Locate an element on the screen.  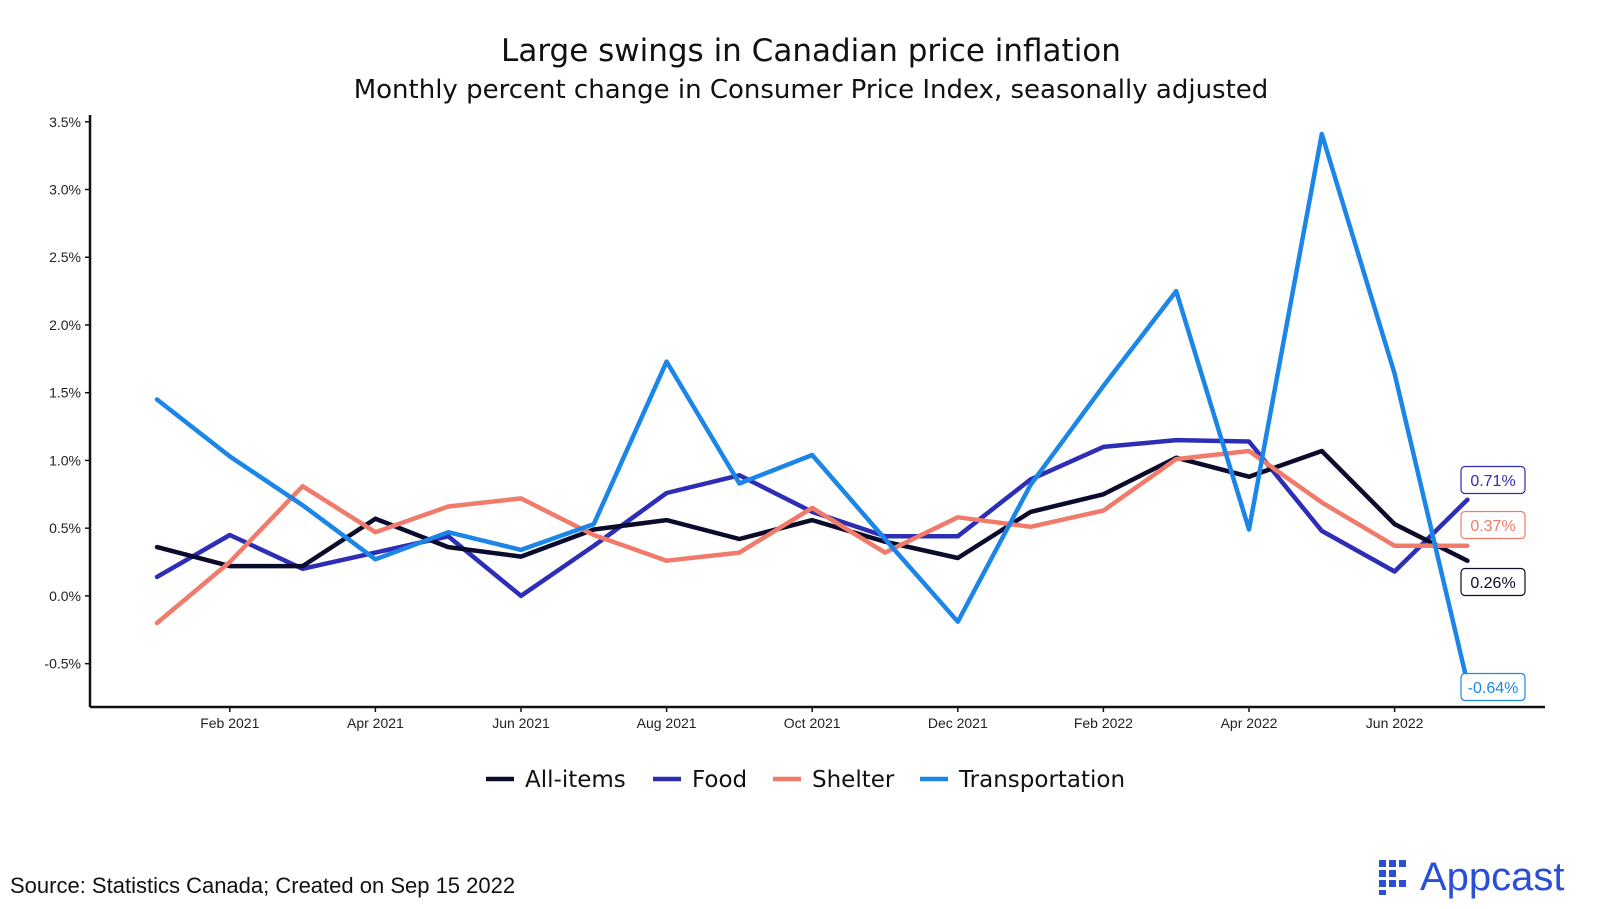
y-tick-label: 3.0% is located at coordinates (65, 190).